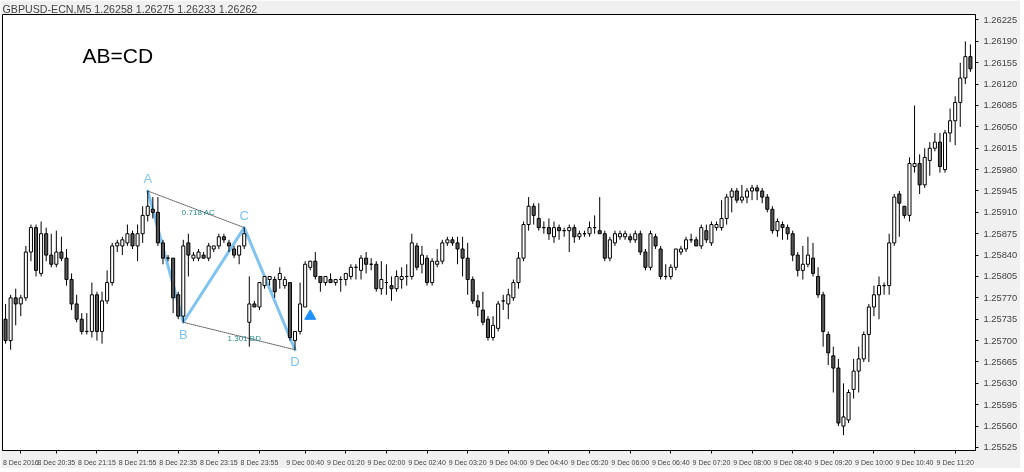 The height and width of the screenshot is (472, 1024). What do you see at coordinates (1000, 340) in the screenshot?
I see `y-tick-label: 1.25700` at bounding box center [1000, 340].